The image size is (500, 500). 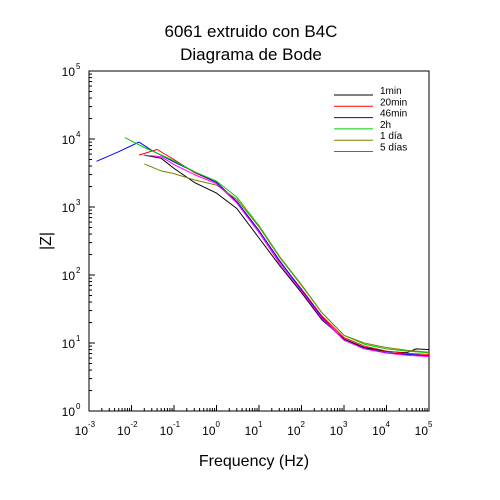 I want to click on chart-title-line-2: Diagrama de Bode, so click(x=251, y=54).